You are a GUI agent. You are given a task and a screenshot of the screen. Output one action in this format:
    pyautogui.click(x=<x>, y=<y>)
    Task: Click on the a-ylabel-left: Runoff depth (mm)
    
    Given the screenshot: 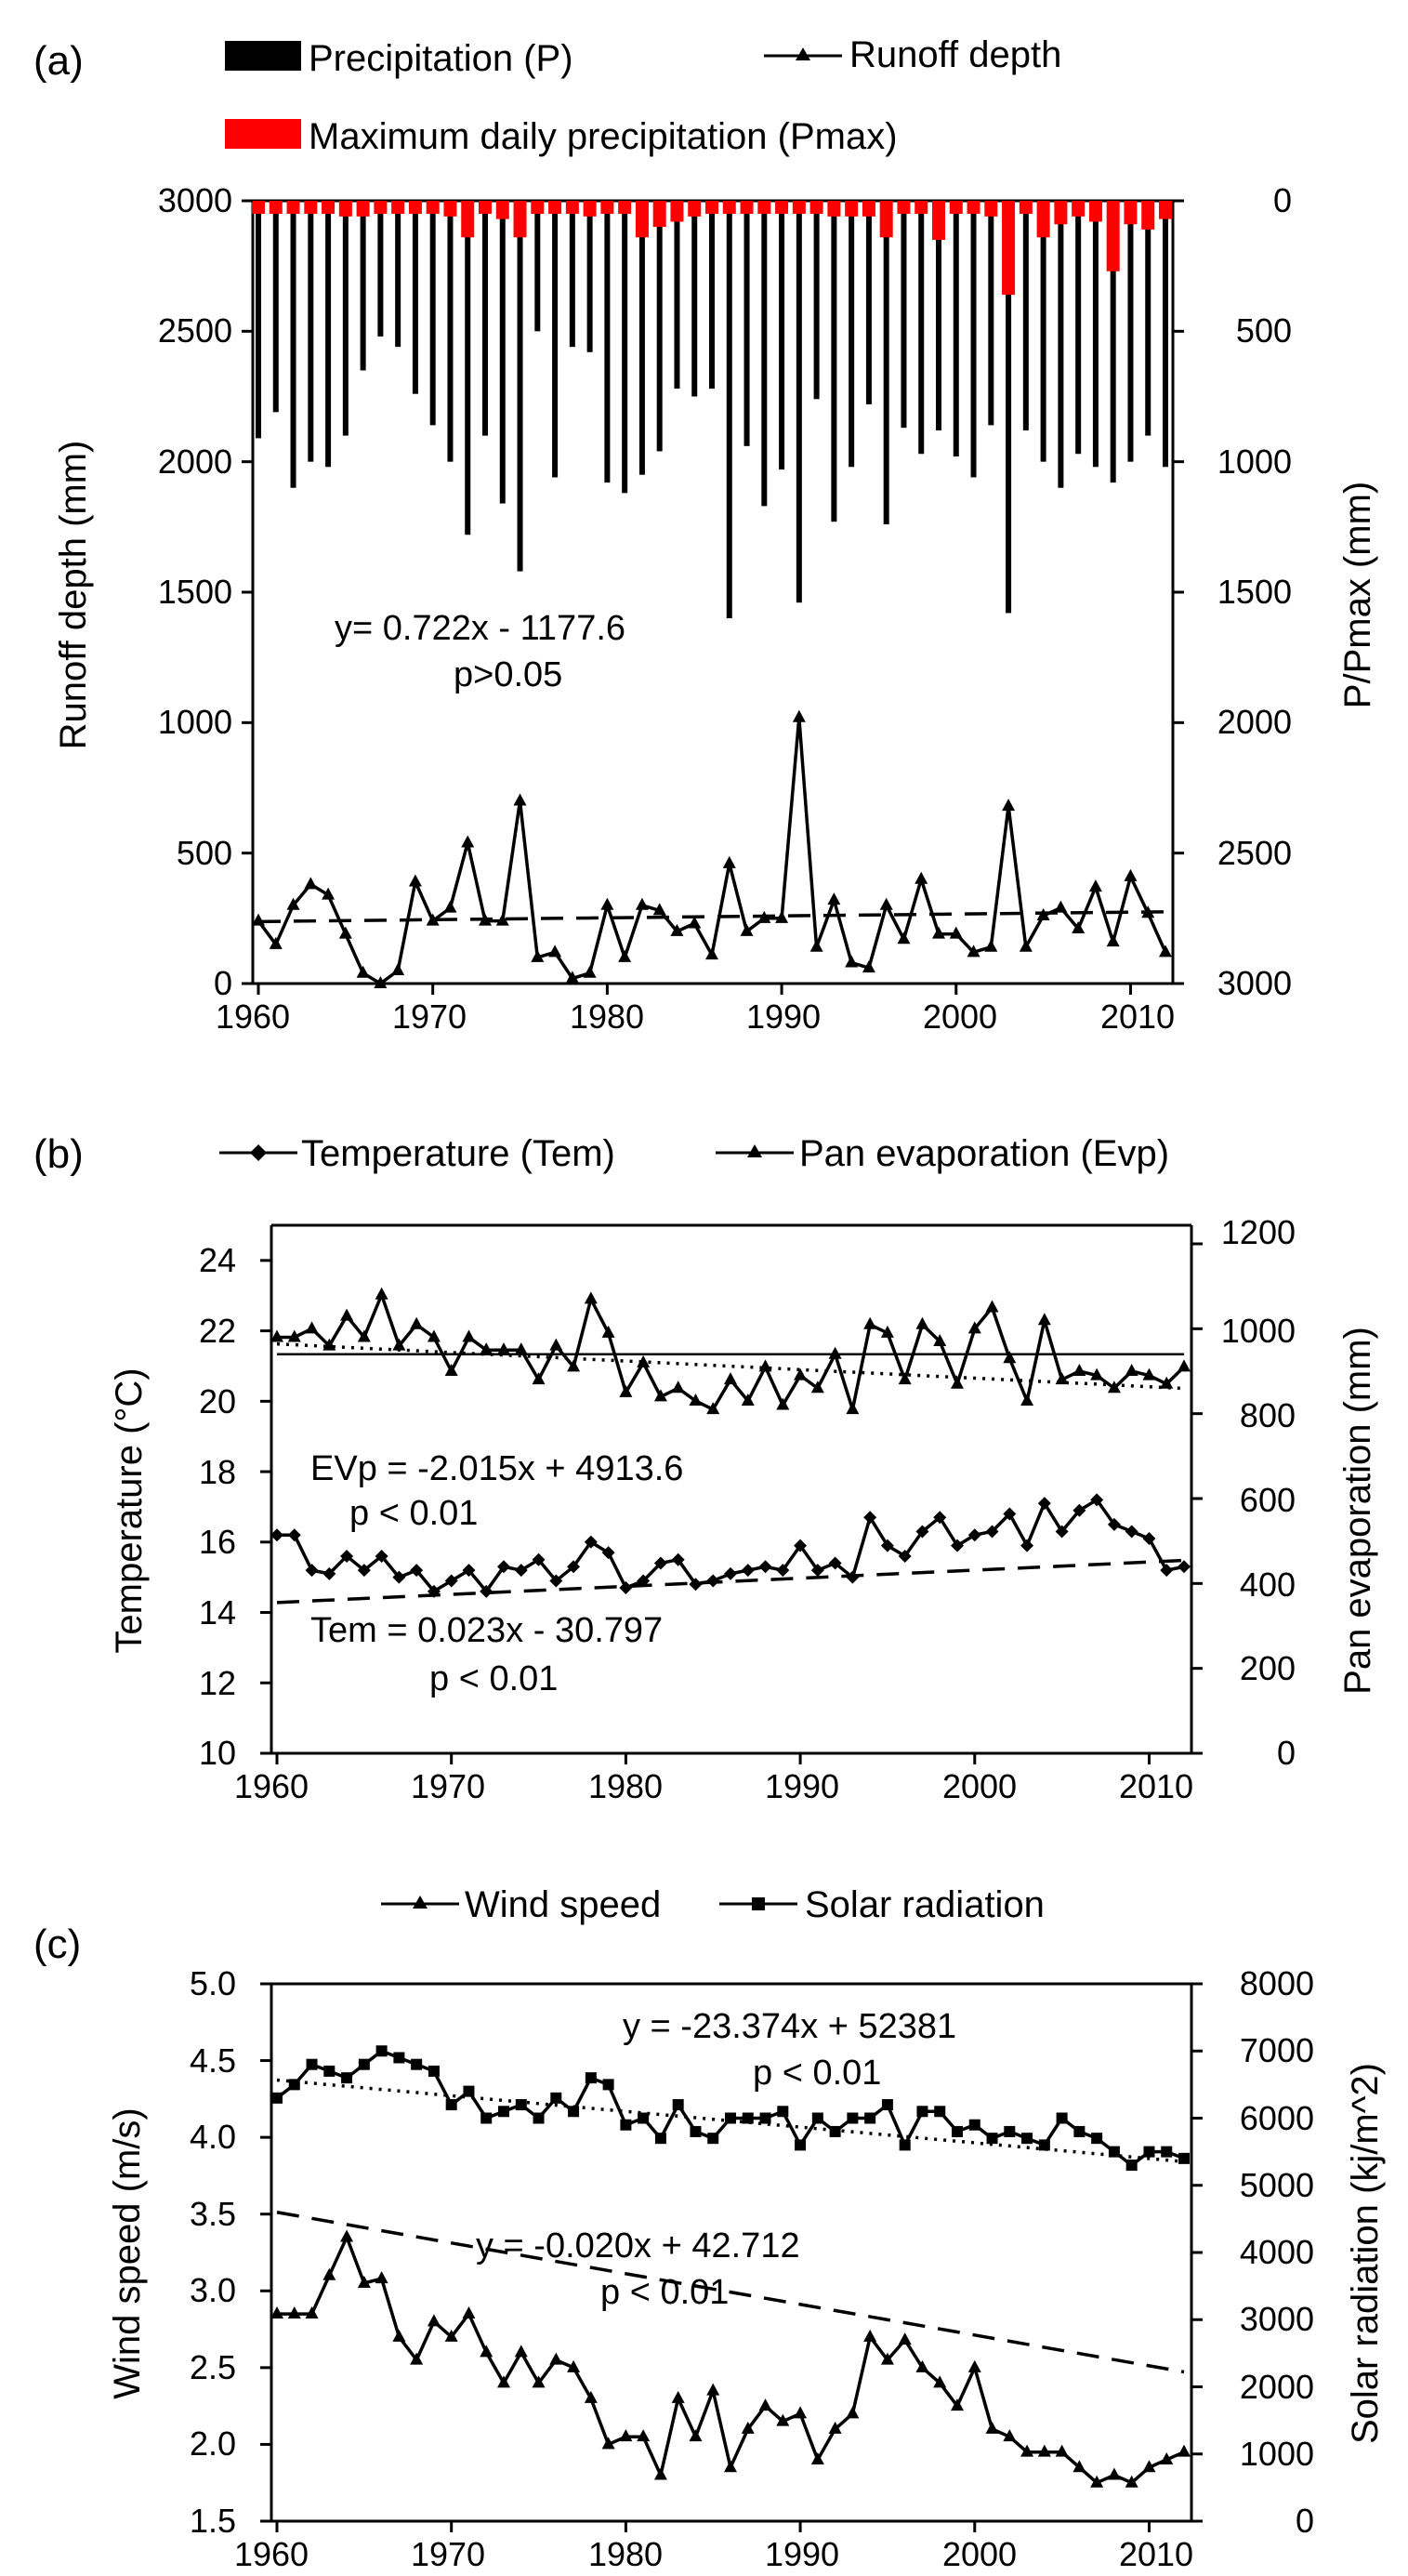 What is the action you would take?
    pyautogui.click(x=73, y=595)
    